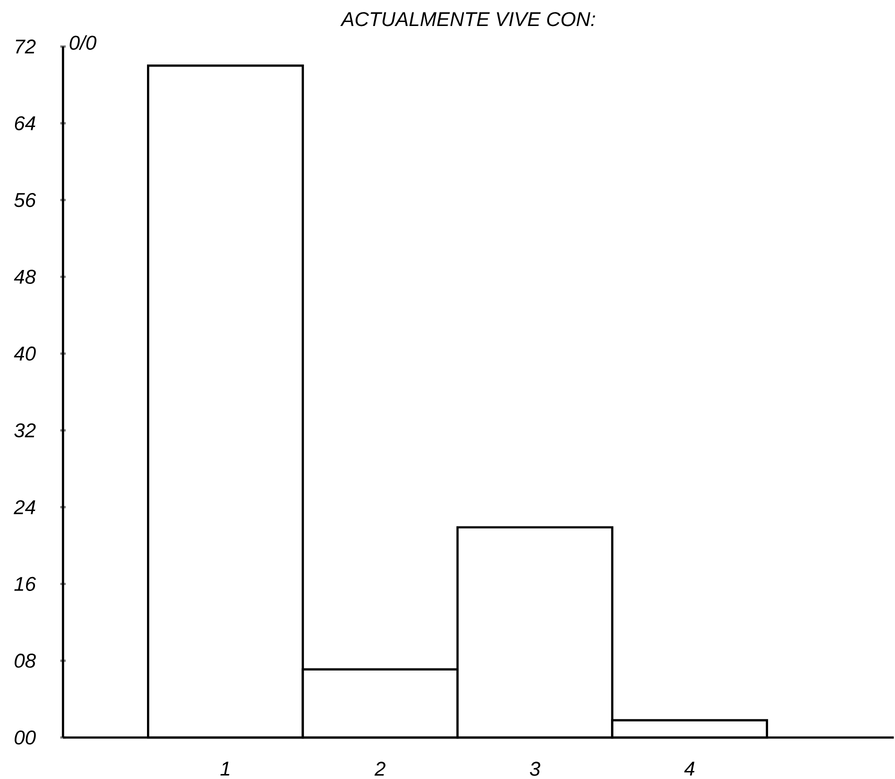  Describe the element at coordinates (468, 19) in the screenshot. I see `chart-title: ACTUALMENTE VIVE CON:` at that location.